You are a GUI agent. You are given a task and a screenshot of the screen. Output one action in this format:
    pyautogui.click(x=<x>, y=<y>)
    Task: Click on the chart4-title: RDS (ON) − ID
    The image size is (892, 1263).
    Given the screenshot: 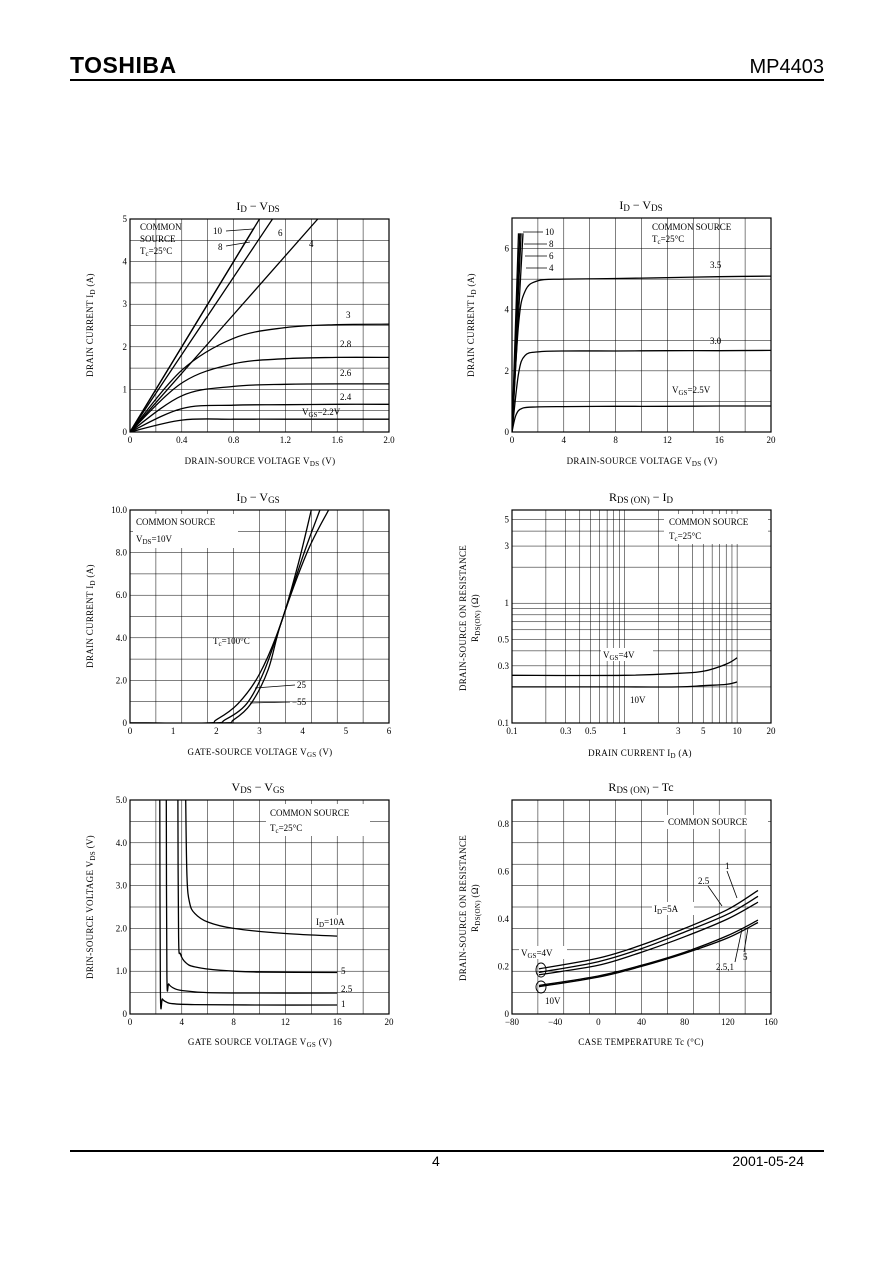 What is the action you would take?
    pyautogui.click(x=641, y=497)
    